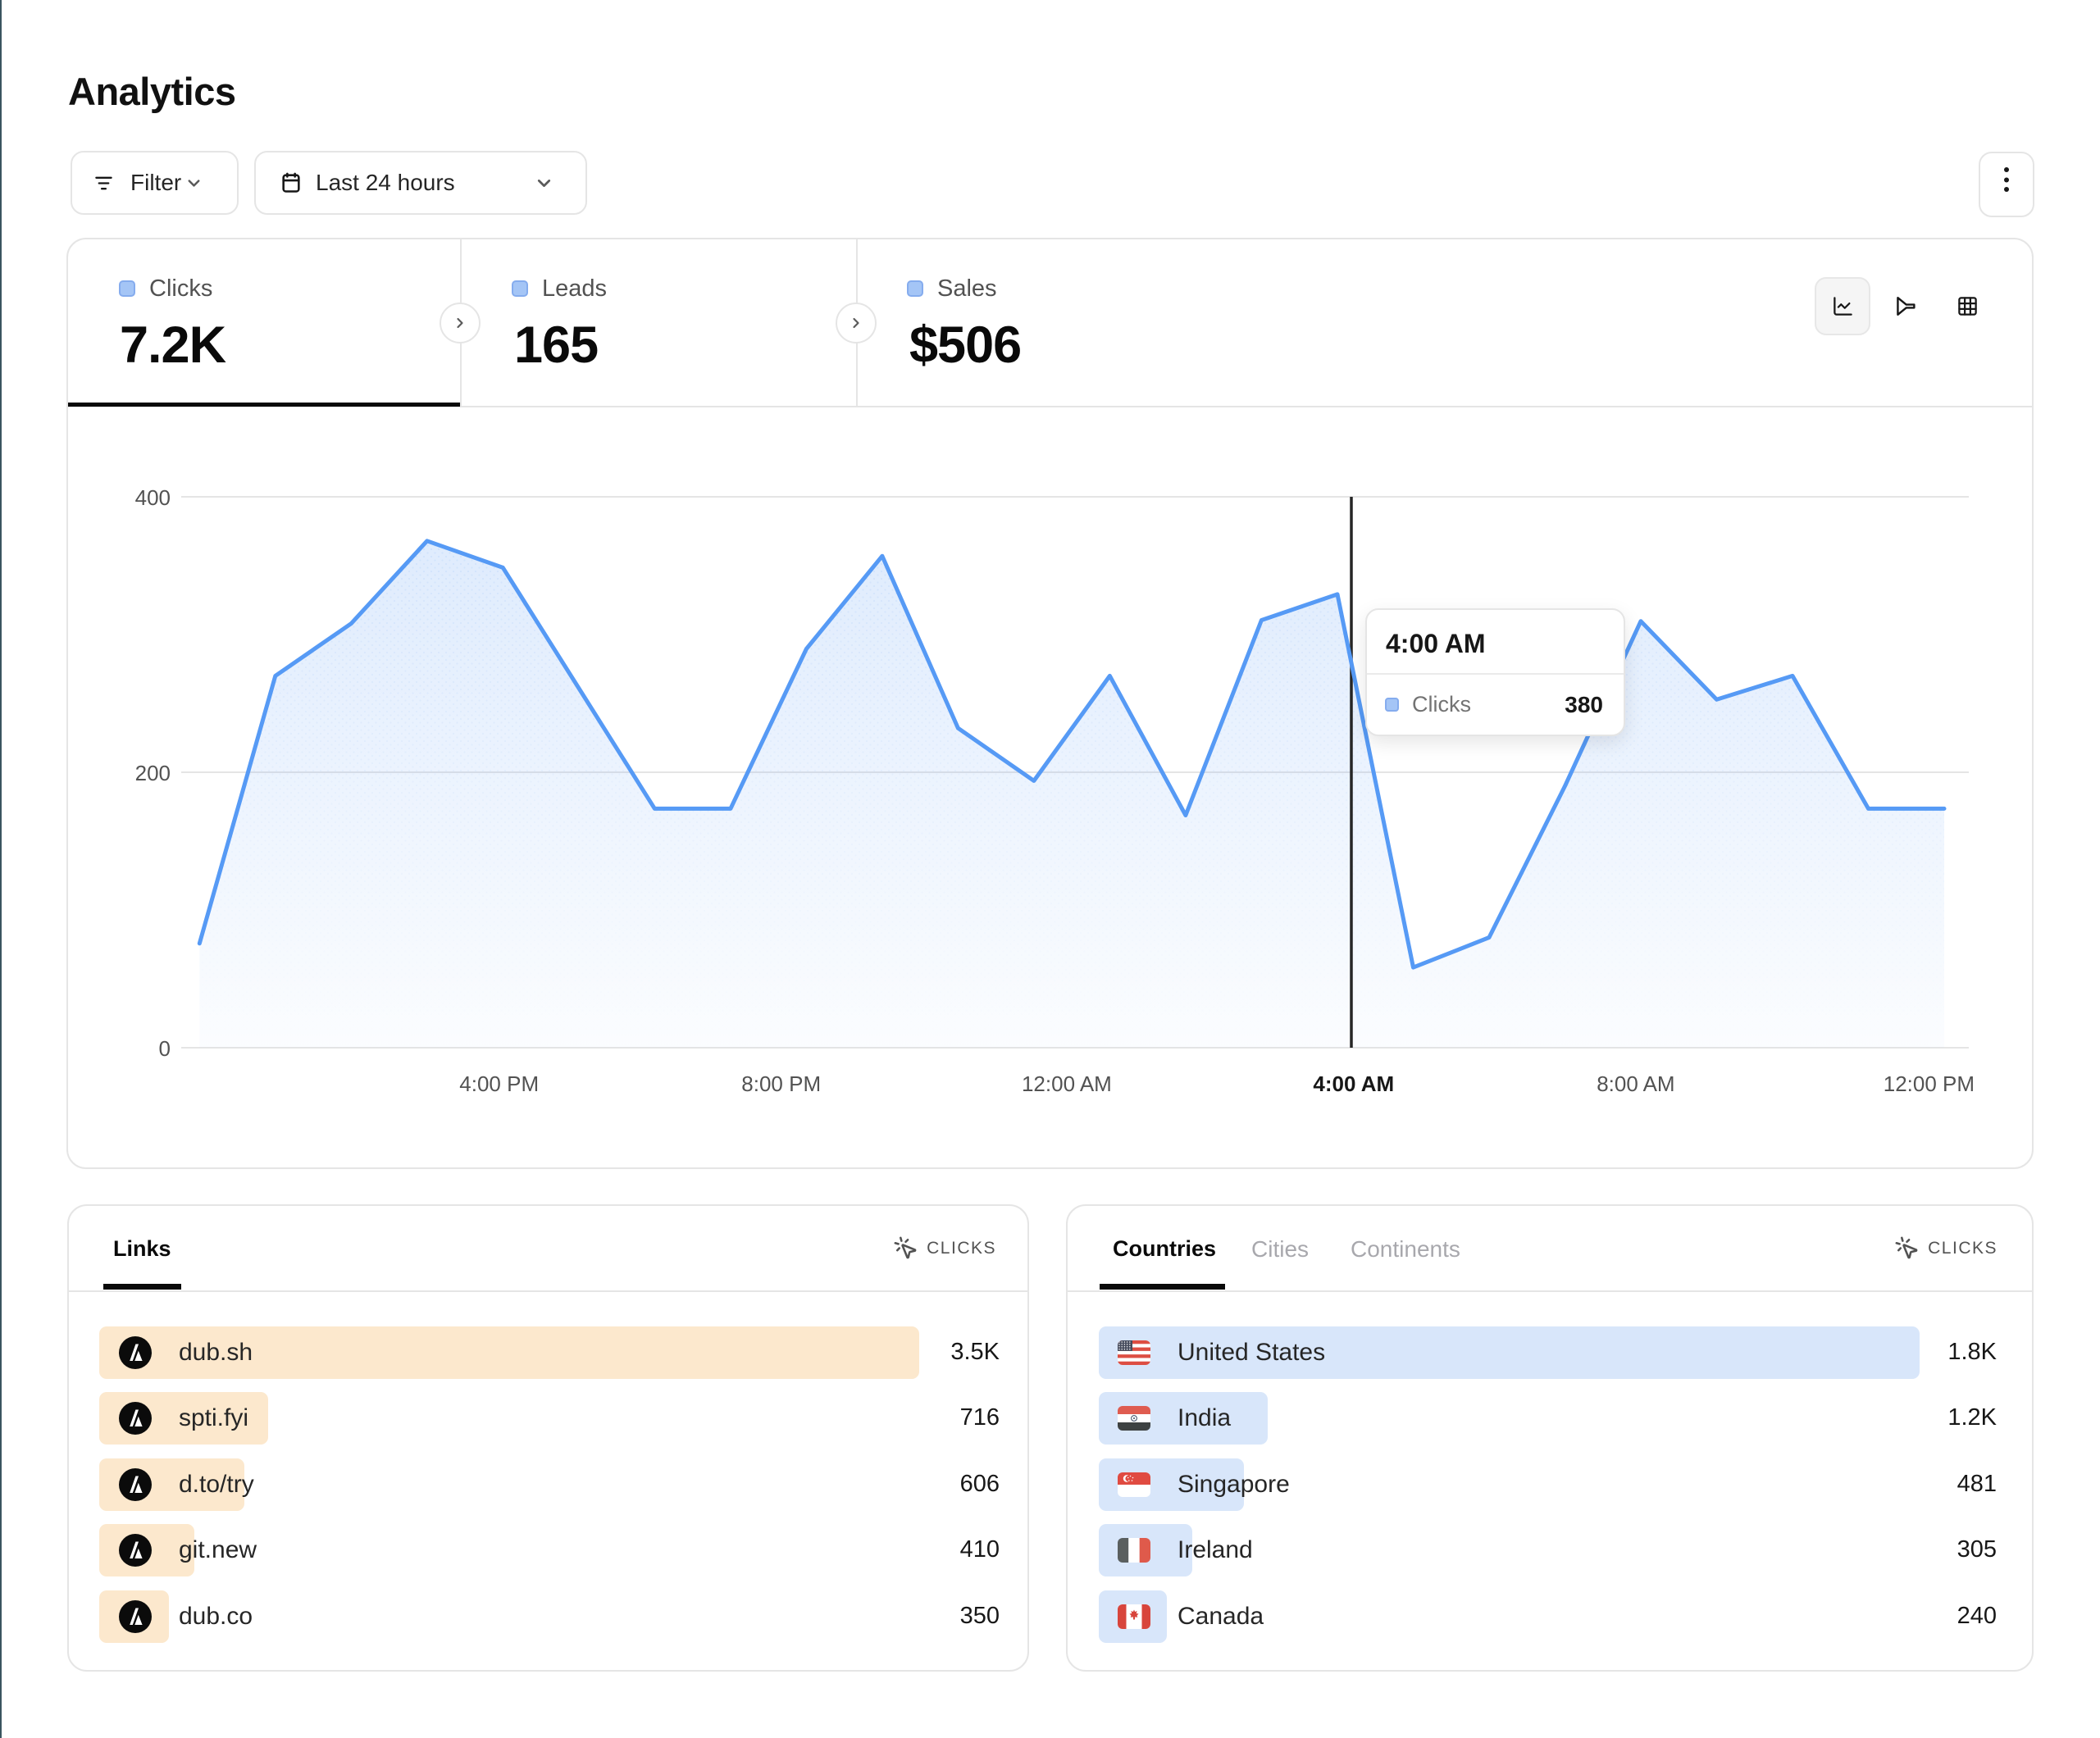 This screenshot has width=2100, height=1738. What do you see at coordinates (781, 1083) in the screenshot?
I see `svg-text: 8:00 PM` at bounding box center [781, 1083].